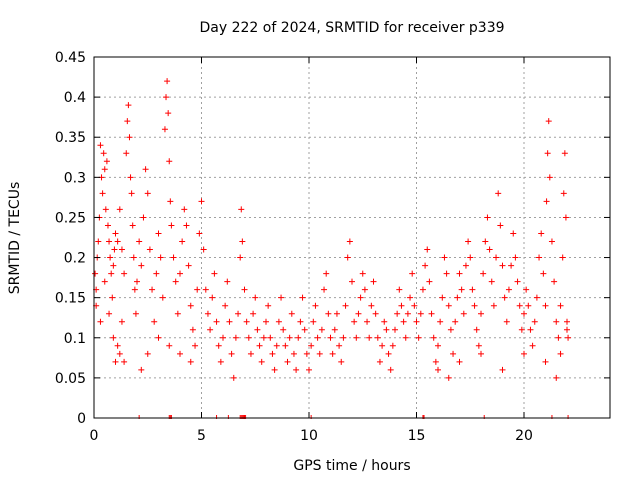  What do you see at coordinates (15, 238) in the screenshot?
I see `y-axis-label: SRMTID / TECUs` at bounding box center [15, 238].